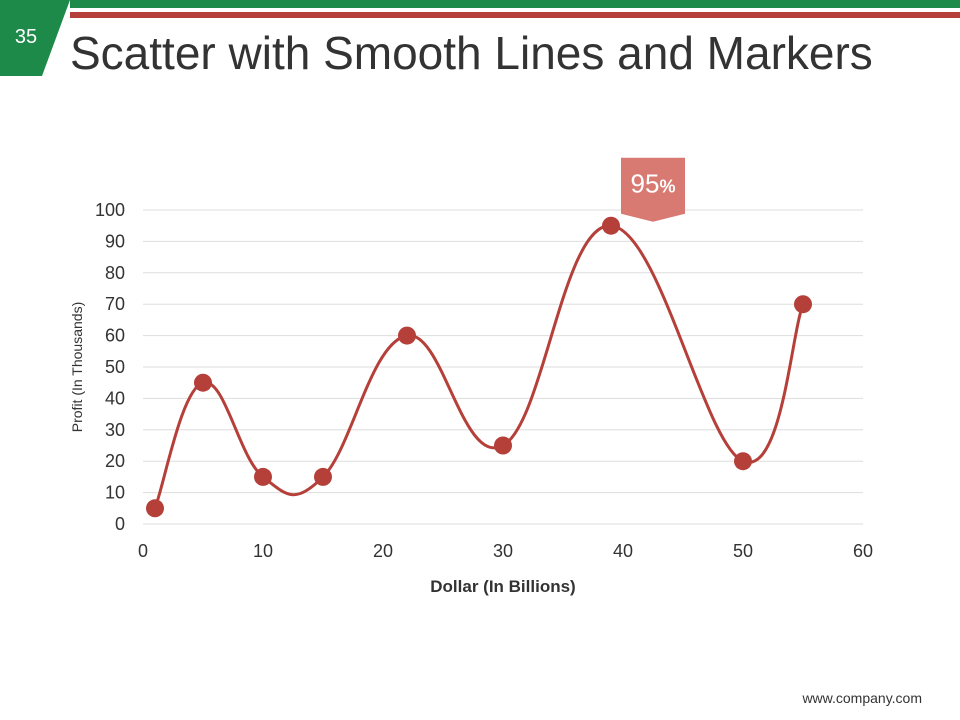  I want to click on x-axis-title: Dollar (In Billions), so click(502, 586).